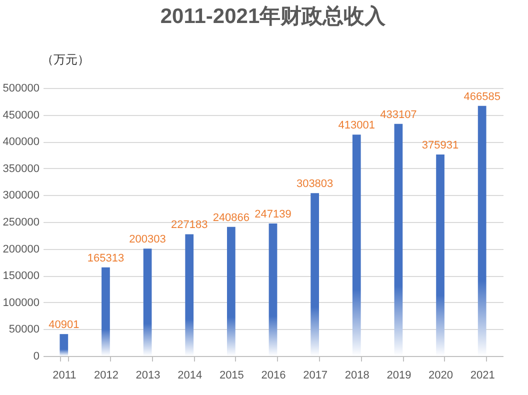 Image resolution: width=528 pixels, height=395 pixels. Describe the element at coordinates (21, 276) in the screenshot. I see `y-tick-label: 150000` at that location.